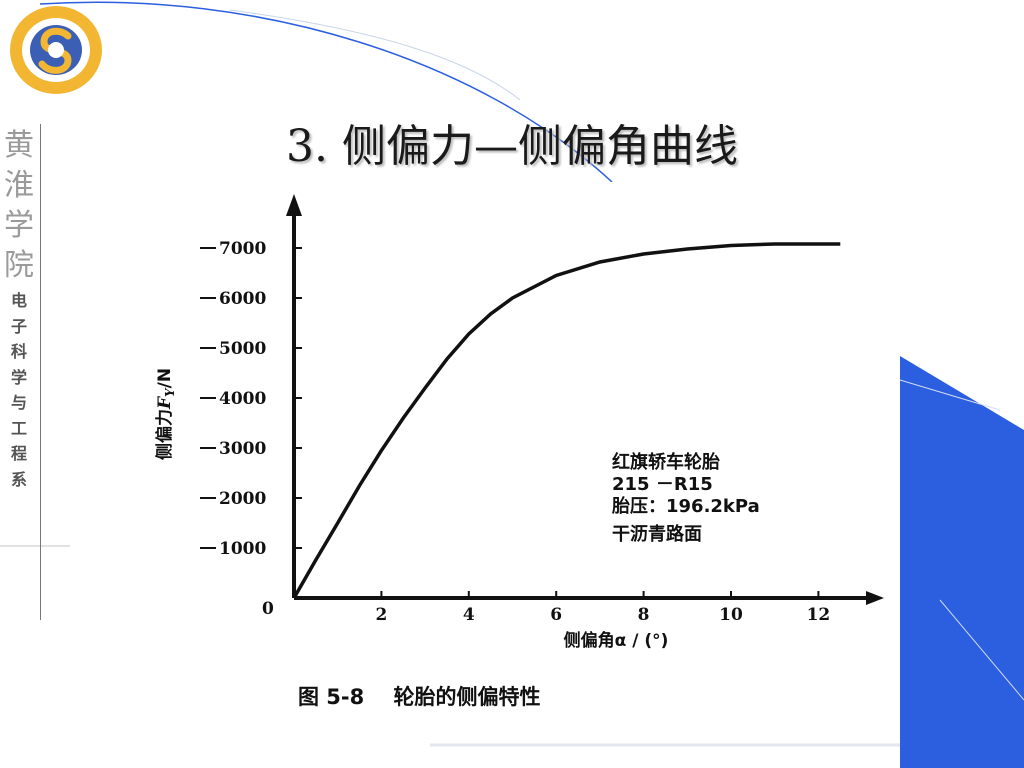 The width and height of the screenshot is (1024, 768). Describe the element at coordinates (512, 146) in the screenshot. I see `slide-title: 3. 侧偏力—侧偏角曲线` at that location.